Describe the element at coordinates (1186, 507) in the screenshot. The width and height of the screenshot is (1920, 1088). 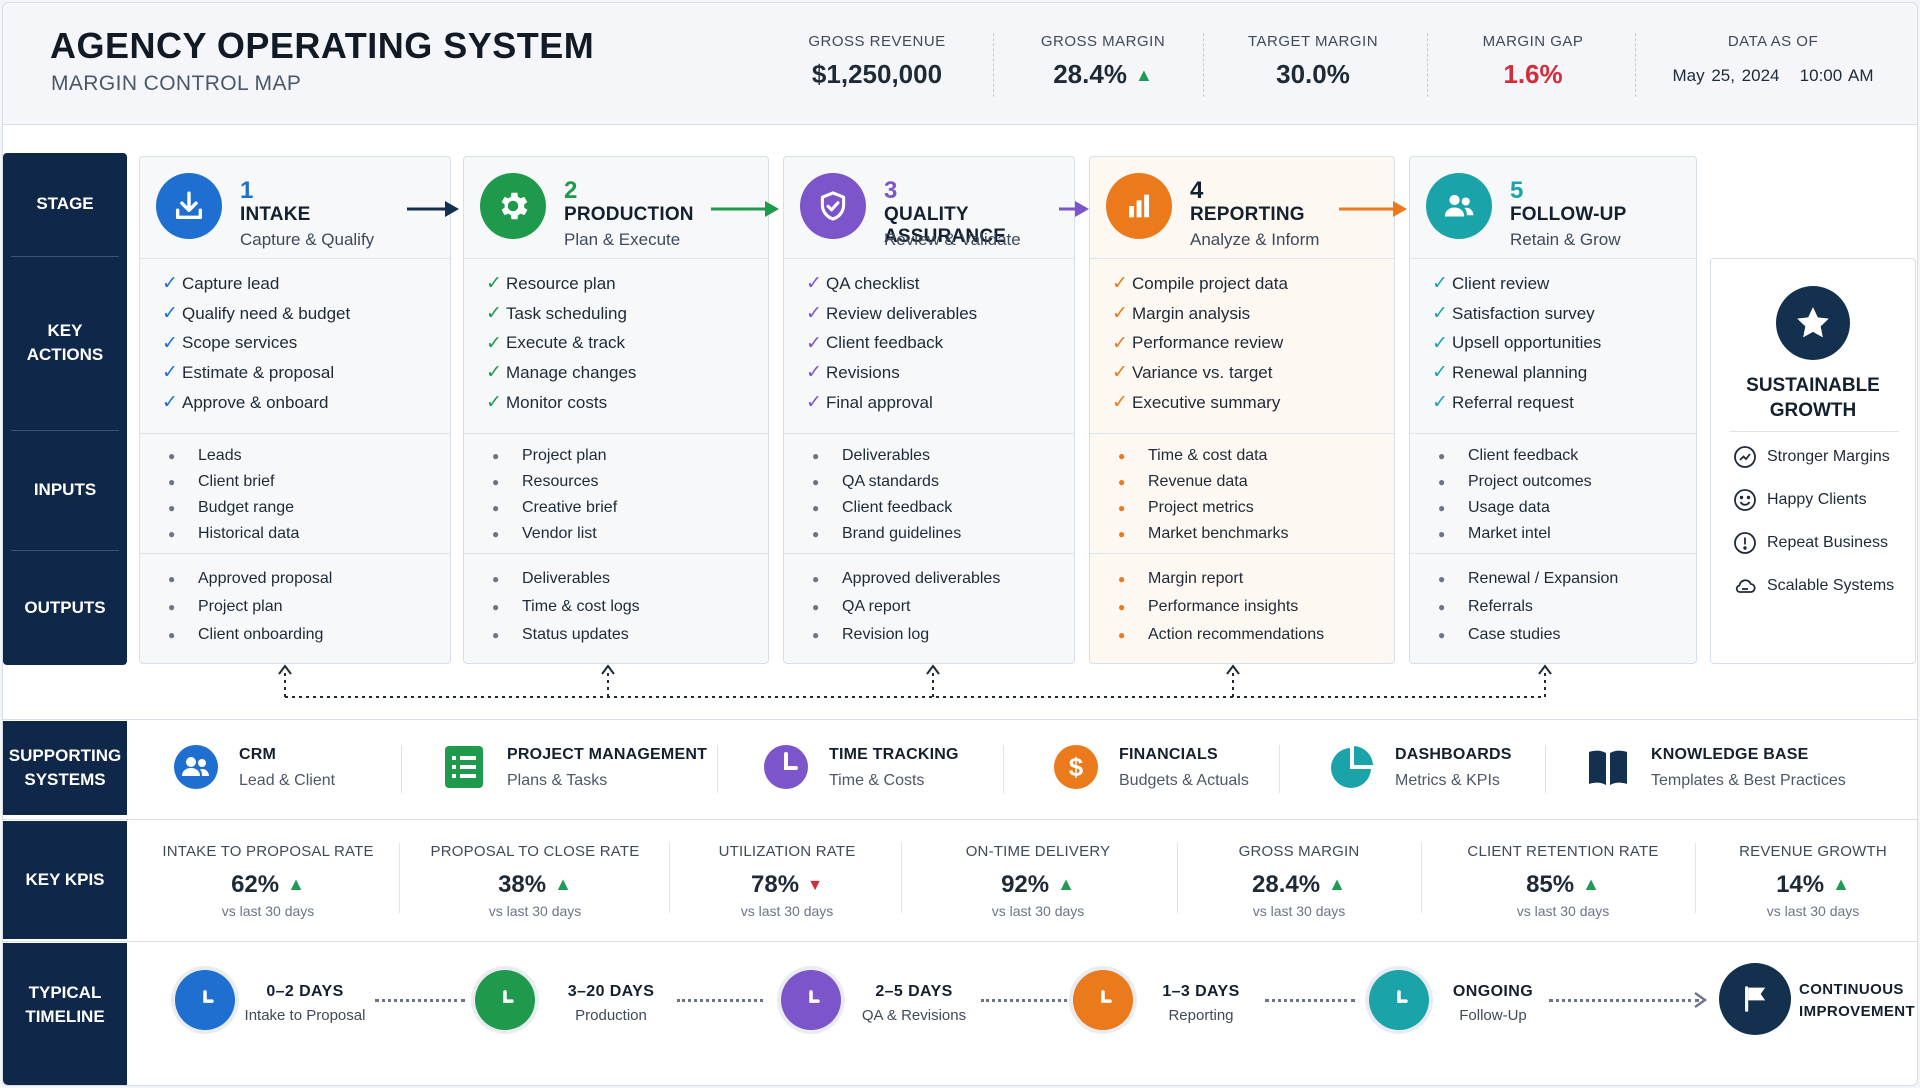
I see `list-item: ● Project metrics` at that location.